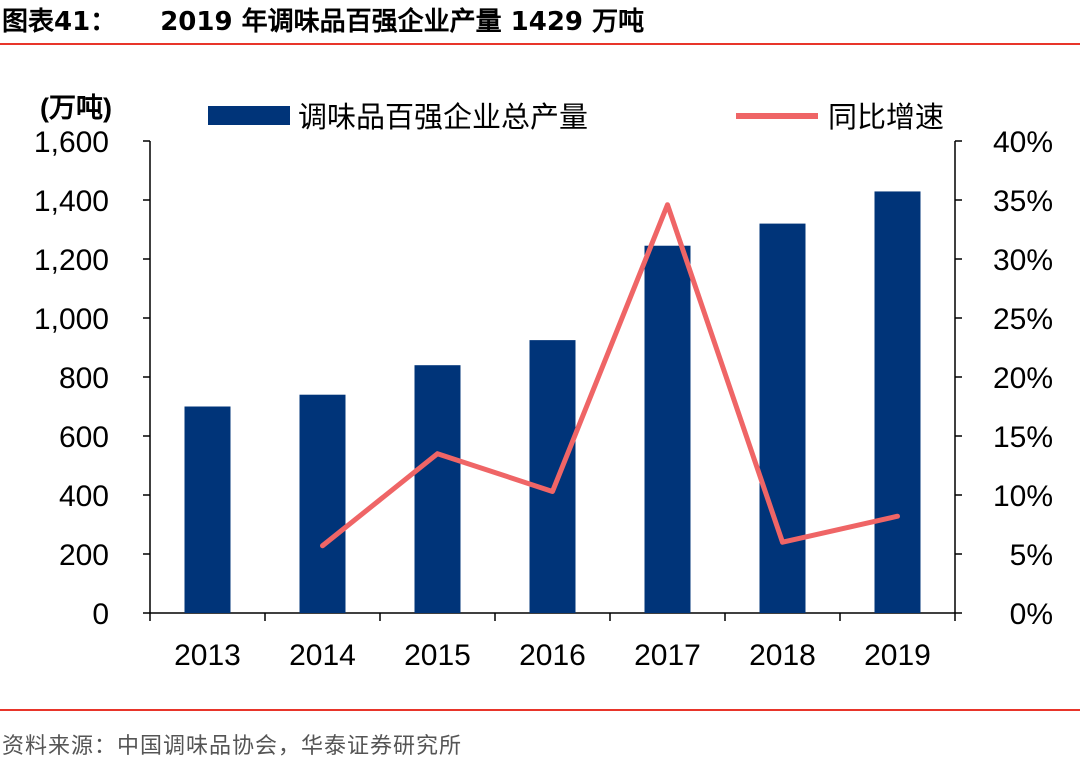 This screenshot has height=766, width=1080. Describe the element at coordinates (437, 655) in the screenshot. I see `x-tick-label: 2015` at that location.